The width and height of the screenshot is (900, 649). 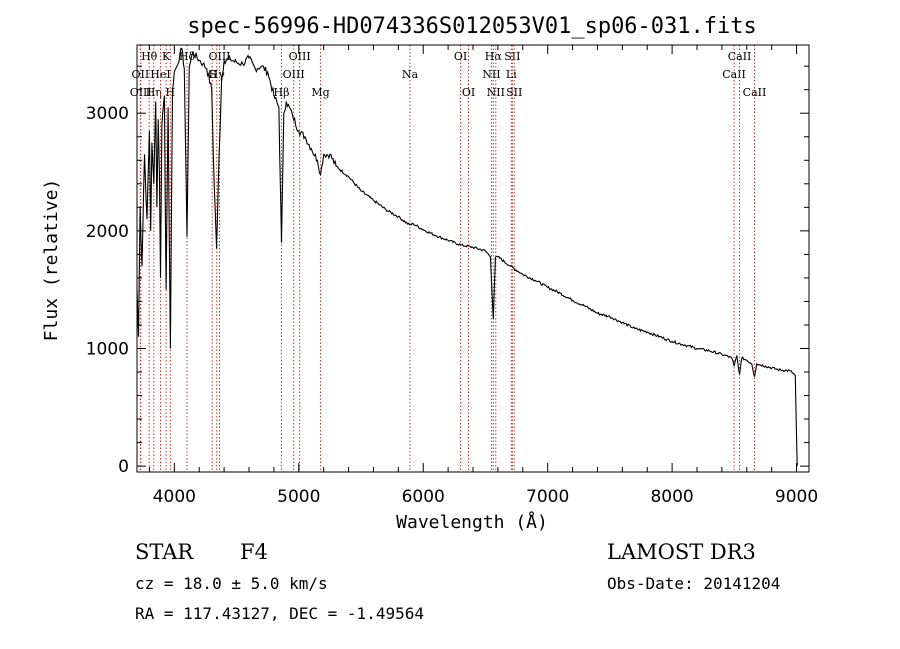 What do you see at coordinates (472, 522) in the screenshot?
I see `x-axis-label: Wavelength (Å)` at bounding box center [472, 522].